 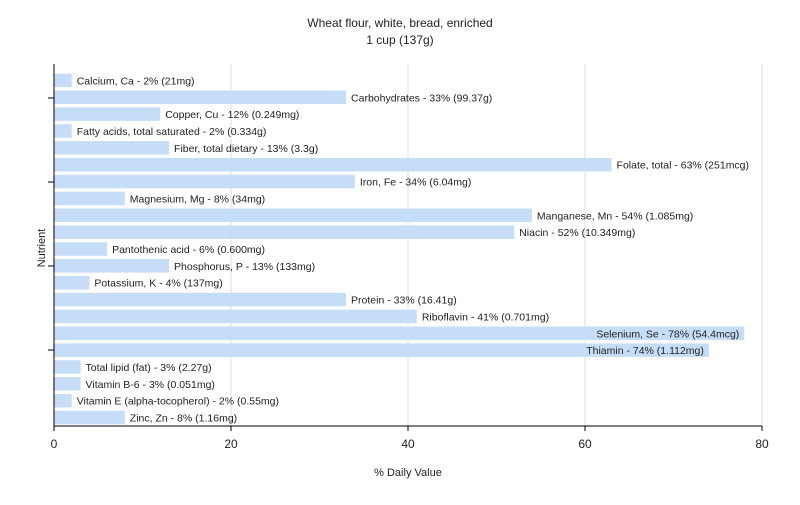 What do you see at coordinates (683, 166) in the screenshot?
I see `bar-label: Folate, total - 63% (251mcg)` at bounding box center [683, 166].